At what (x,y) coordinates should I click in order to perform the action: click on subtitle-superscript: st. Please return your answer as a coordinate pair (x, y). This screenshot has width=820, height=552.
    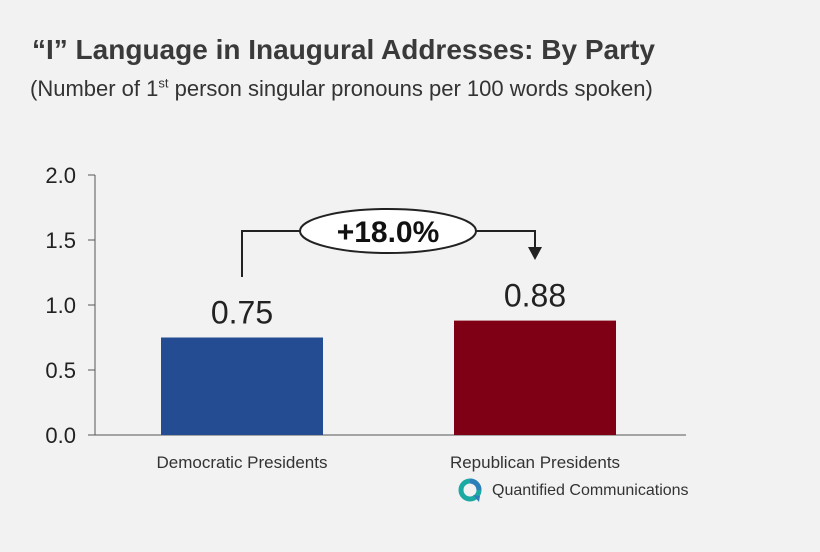
    Looking at the image, I should click on (163, 83).